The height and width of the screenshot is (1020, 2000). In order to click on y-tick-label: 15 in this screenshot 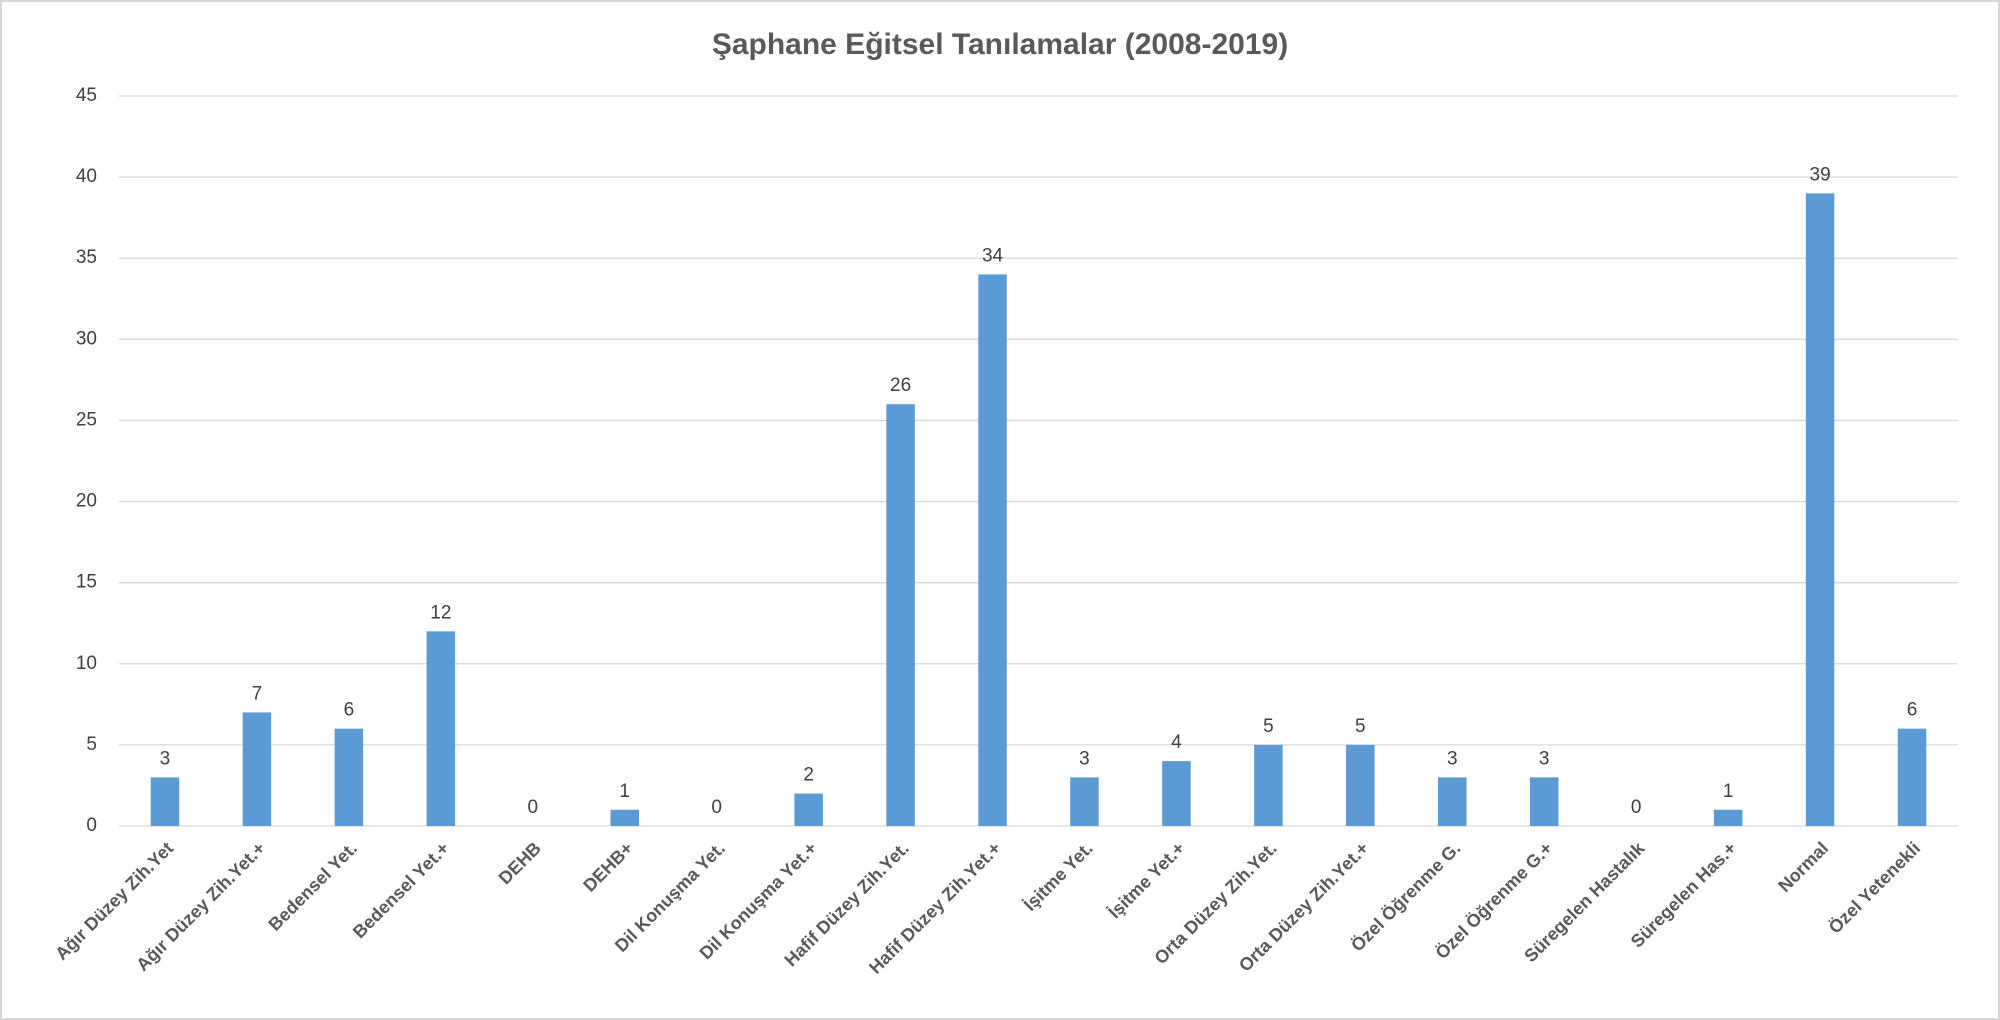, I will do `click(86, 582)`.